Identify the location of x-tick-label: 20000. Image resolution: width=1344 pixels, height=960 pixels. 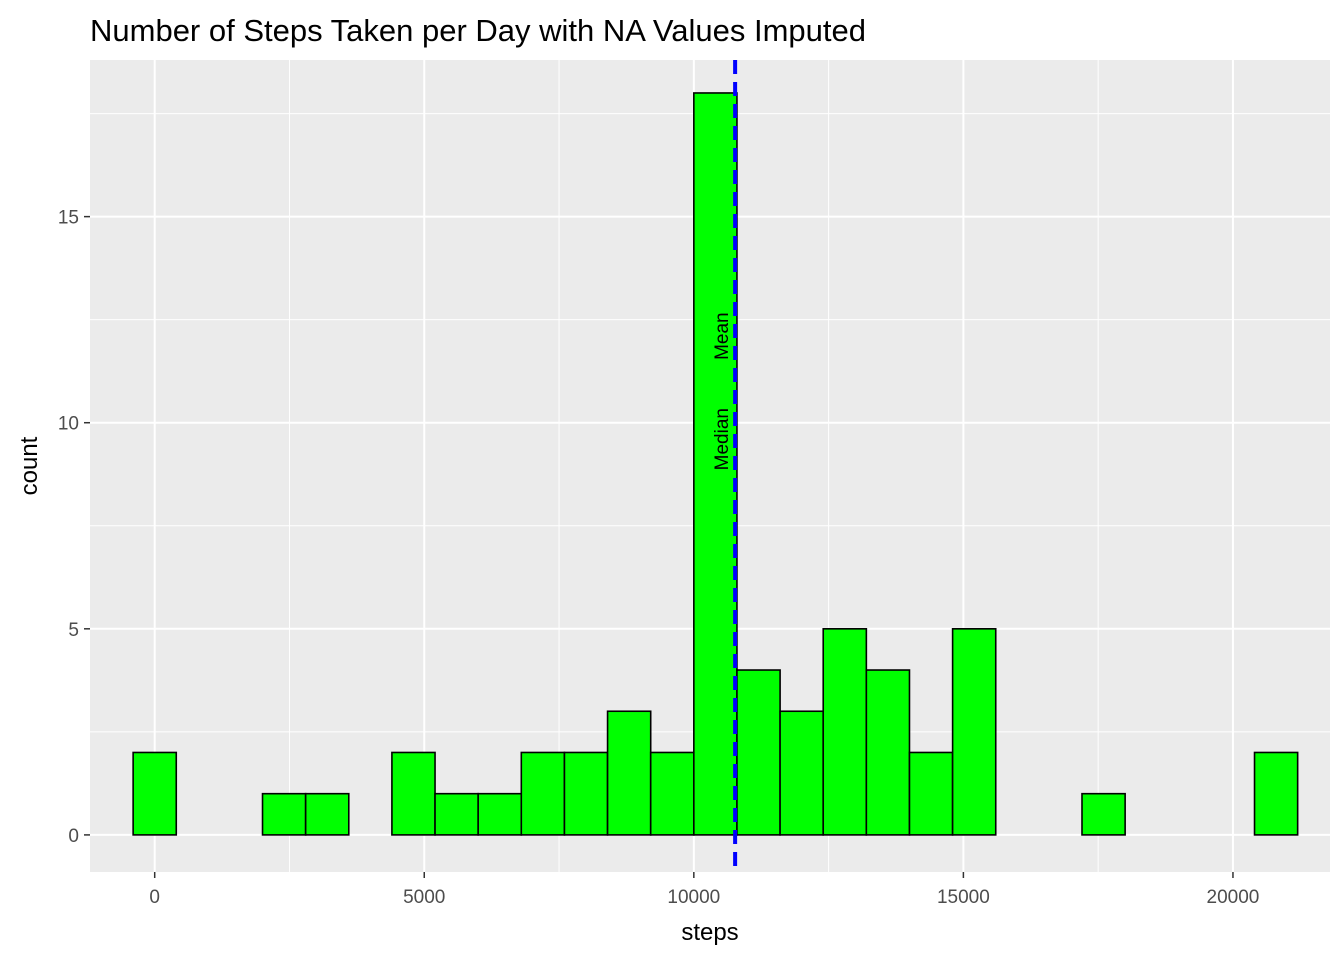
(1233, 897).